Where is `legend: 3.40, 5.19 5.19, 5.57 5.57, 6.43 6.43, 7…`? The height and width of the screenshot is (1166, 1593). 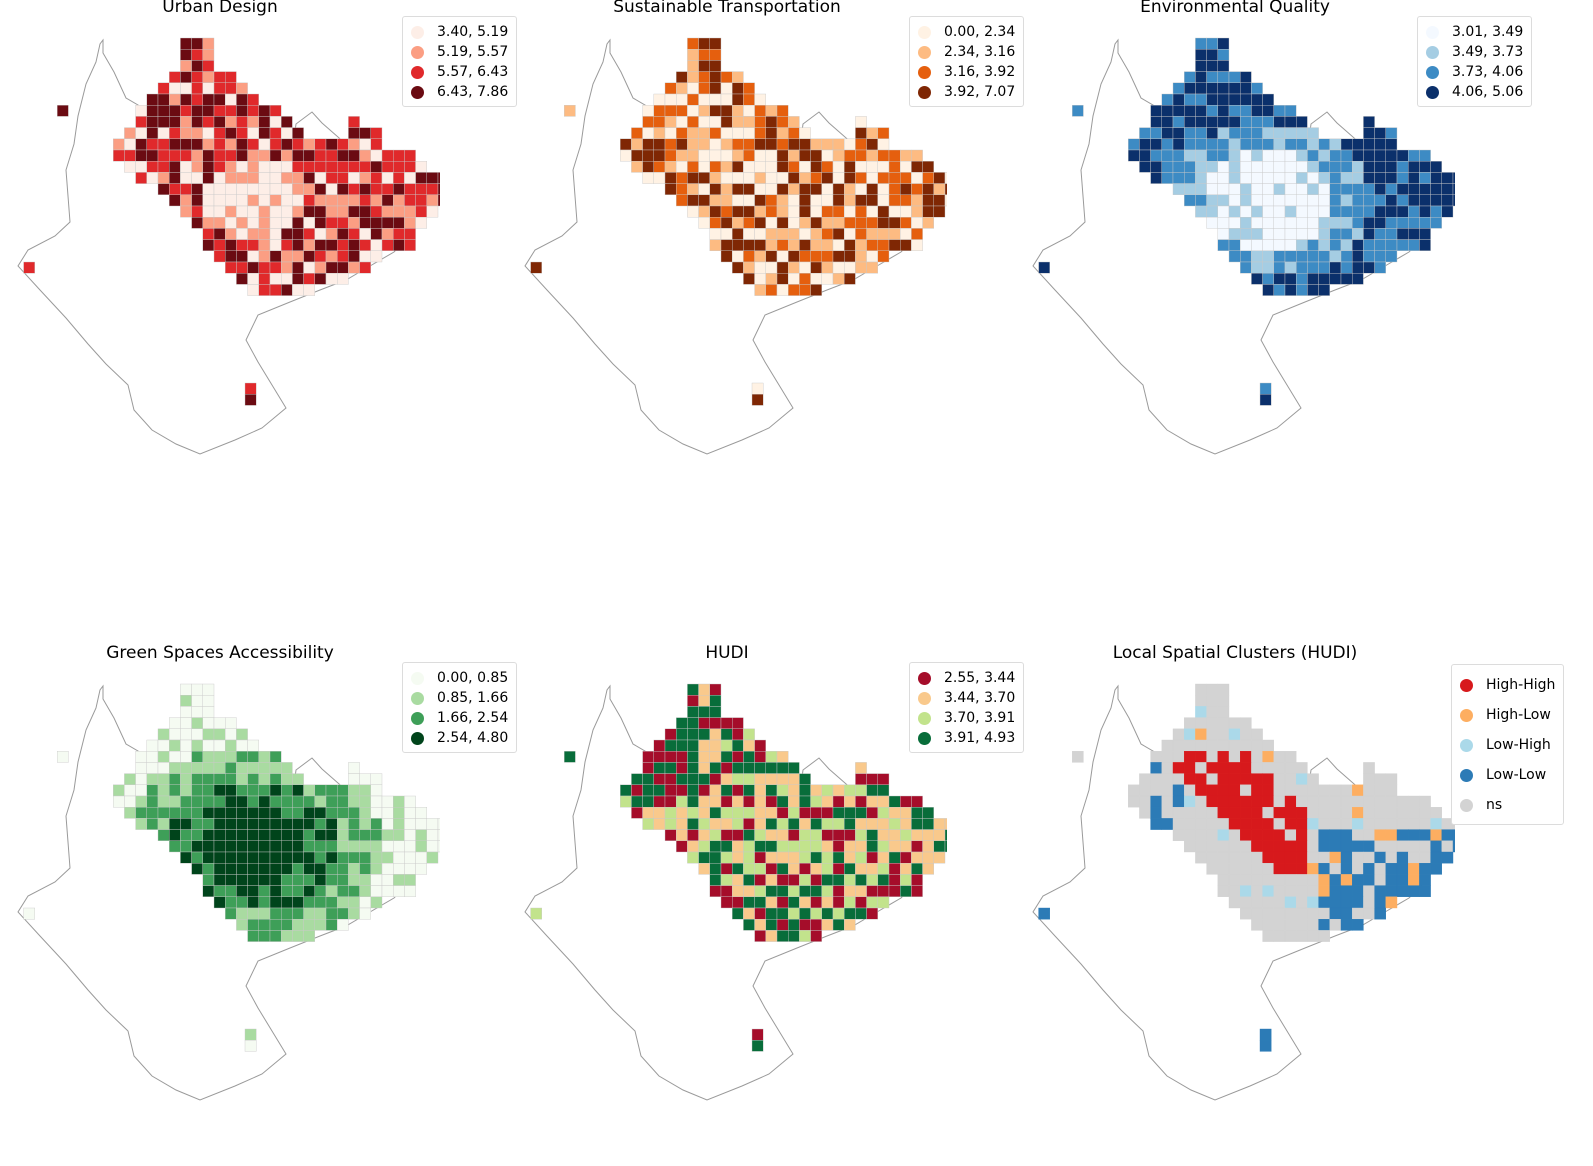 legend: 3.40, 5.19 5.19, 5.57 5.57, 6.43 6.43, 7… is located at coordinates (460, 61).